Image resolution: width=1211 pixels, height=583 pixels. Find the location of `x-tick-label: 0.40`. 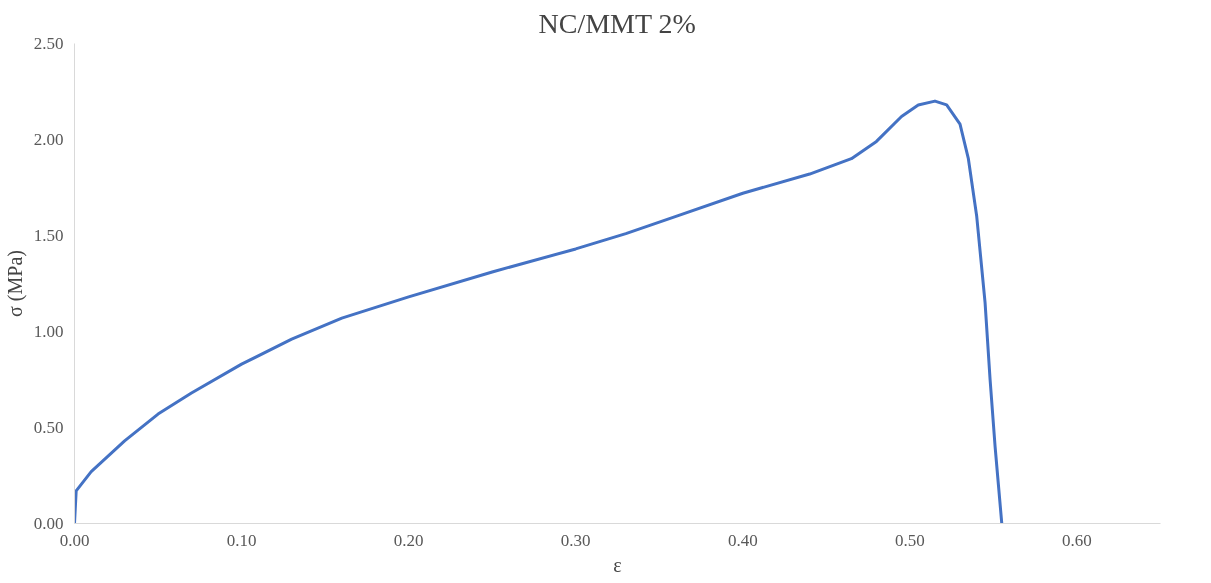

x-tick-label: 0.40 is located at coordinates (742, 540).